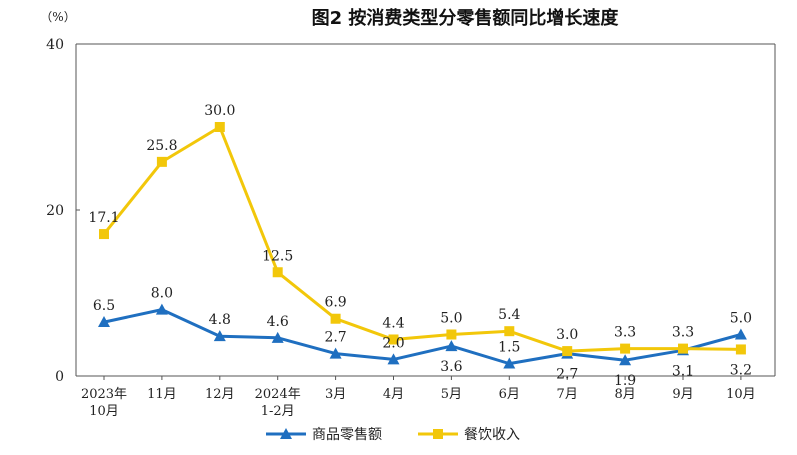 This screenshot has width=797, height=455. What do you see at coordinates (393, 435) in the screenshot?
I see `legend: 商品零售额 餐饮收入` at bounding box center [393, 435].